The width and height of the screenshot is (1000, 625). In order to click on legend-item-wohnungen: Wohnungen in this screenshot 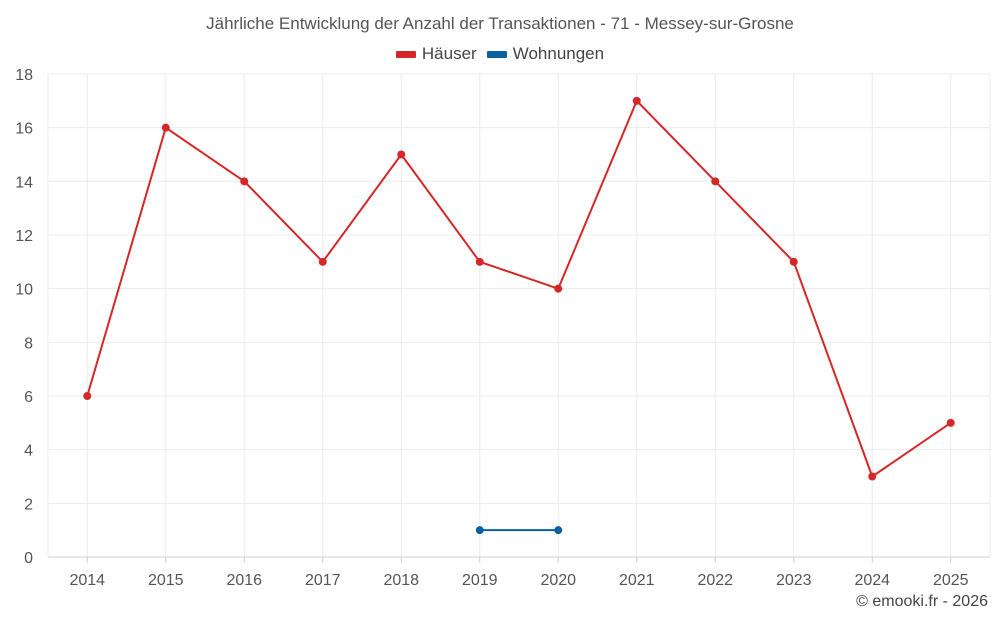, I will do `click(545, 54)`.